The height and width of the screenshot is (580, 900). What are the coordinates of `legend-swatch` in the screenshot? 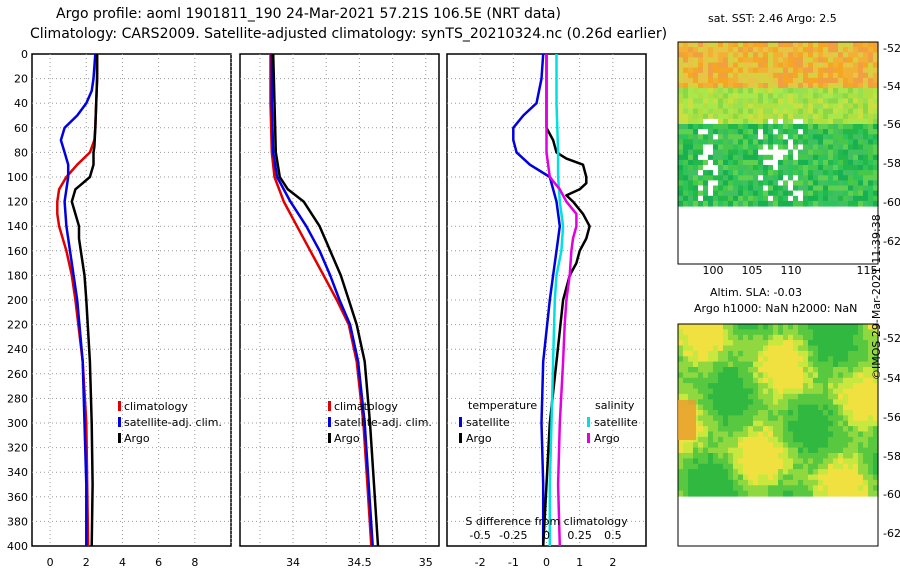 It's located at (329, 422).